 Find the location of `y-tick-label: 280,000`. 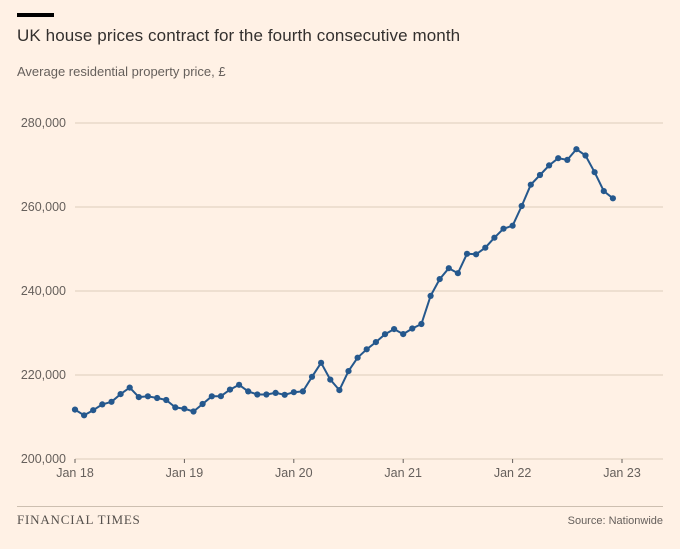

y-tick-label: 280,000 is located at coordinates (43, 123).